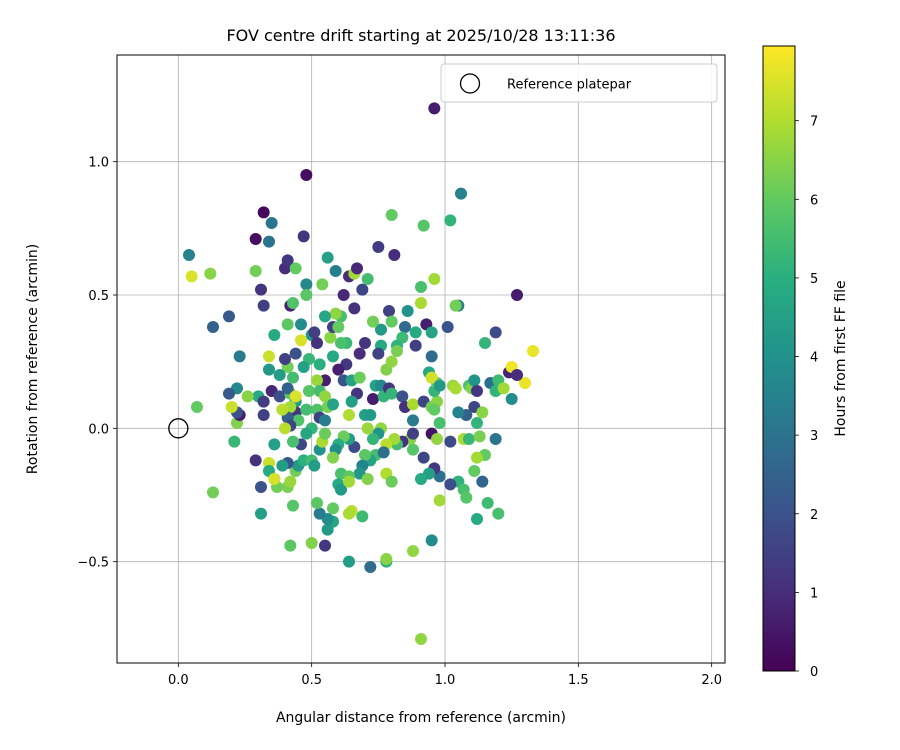 This screenshot has height=750, width=900. What do you see at coordinates (98, 296) in the screenshot?
I see `y-tick-label: 0.5` at bounding box center [98, 296].